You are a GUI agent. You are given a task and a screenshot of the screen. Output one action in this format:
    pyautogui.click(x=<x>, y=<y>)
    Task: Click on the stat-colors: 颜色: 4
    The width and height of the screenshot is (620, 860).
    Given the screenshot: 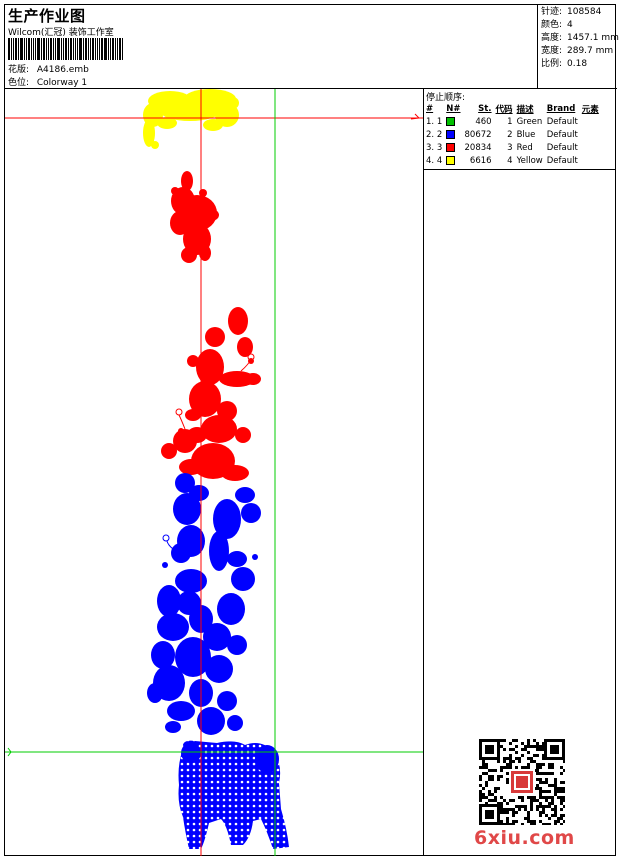 What is the action you would take?
    pyautogui.click(x=579, y=25)
    